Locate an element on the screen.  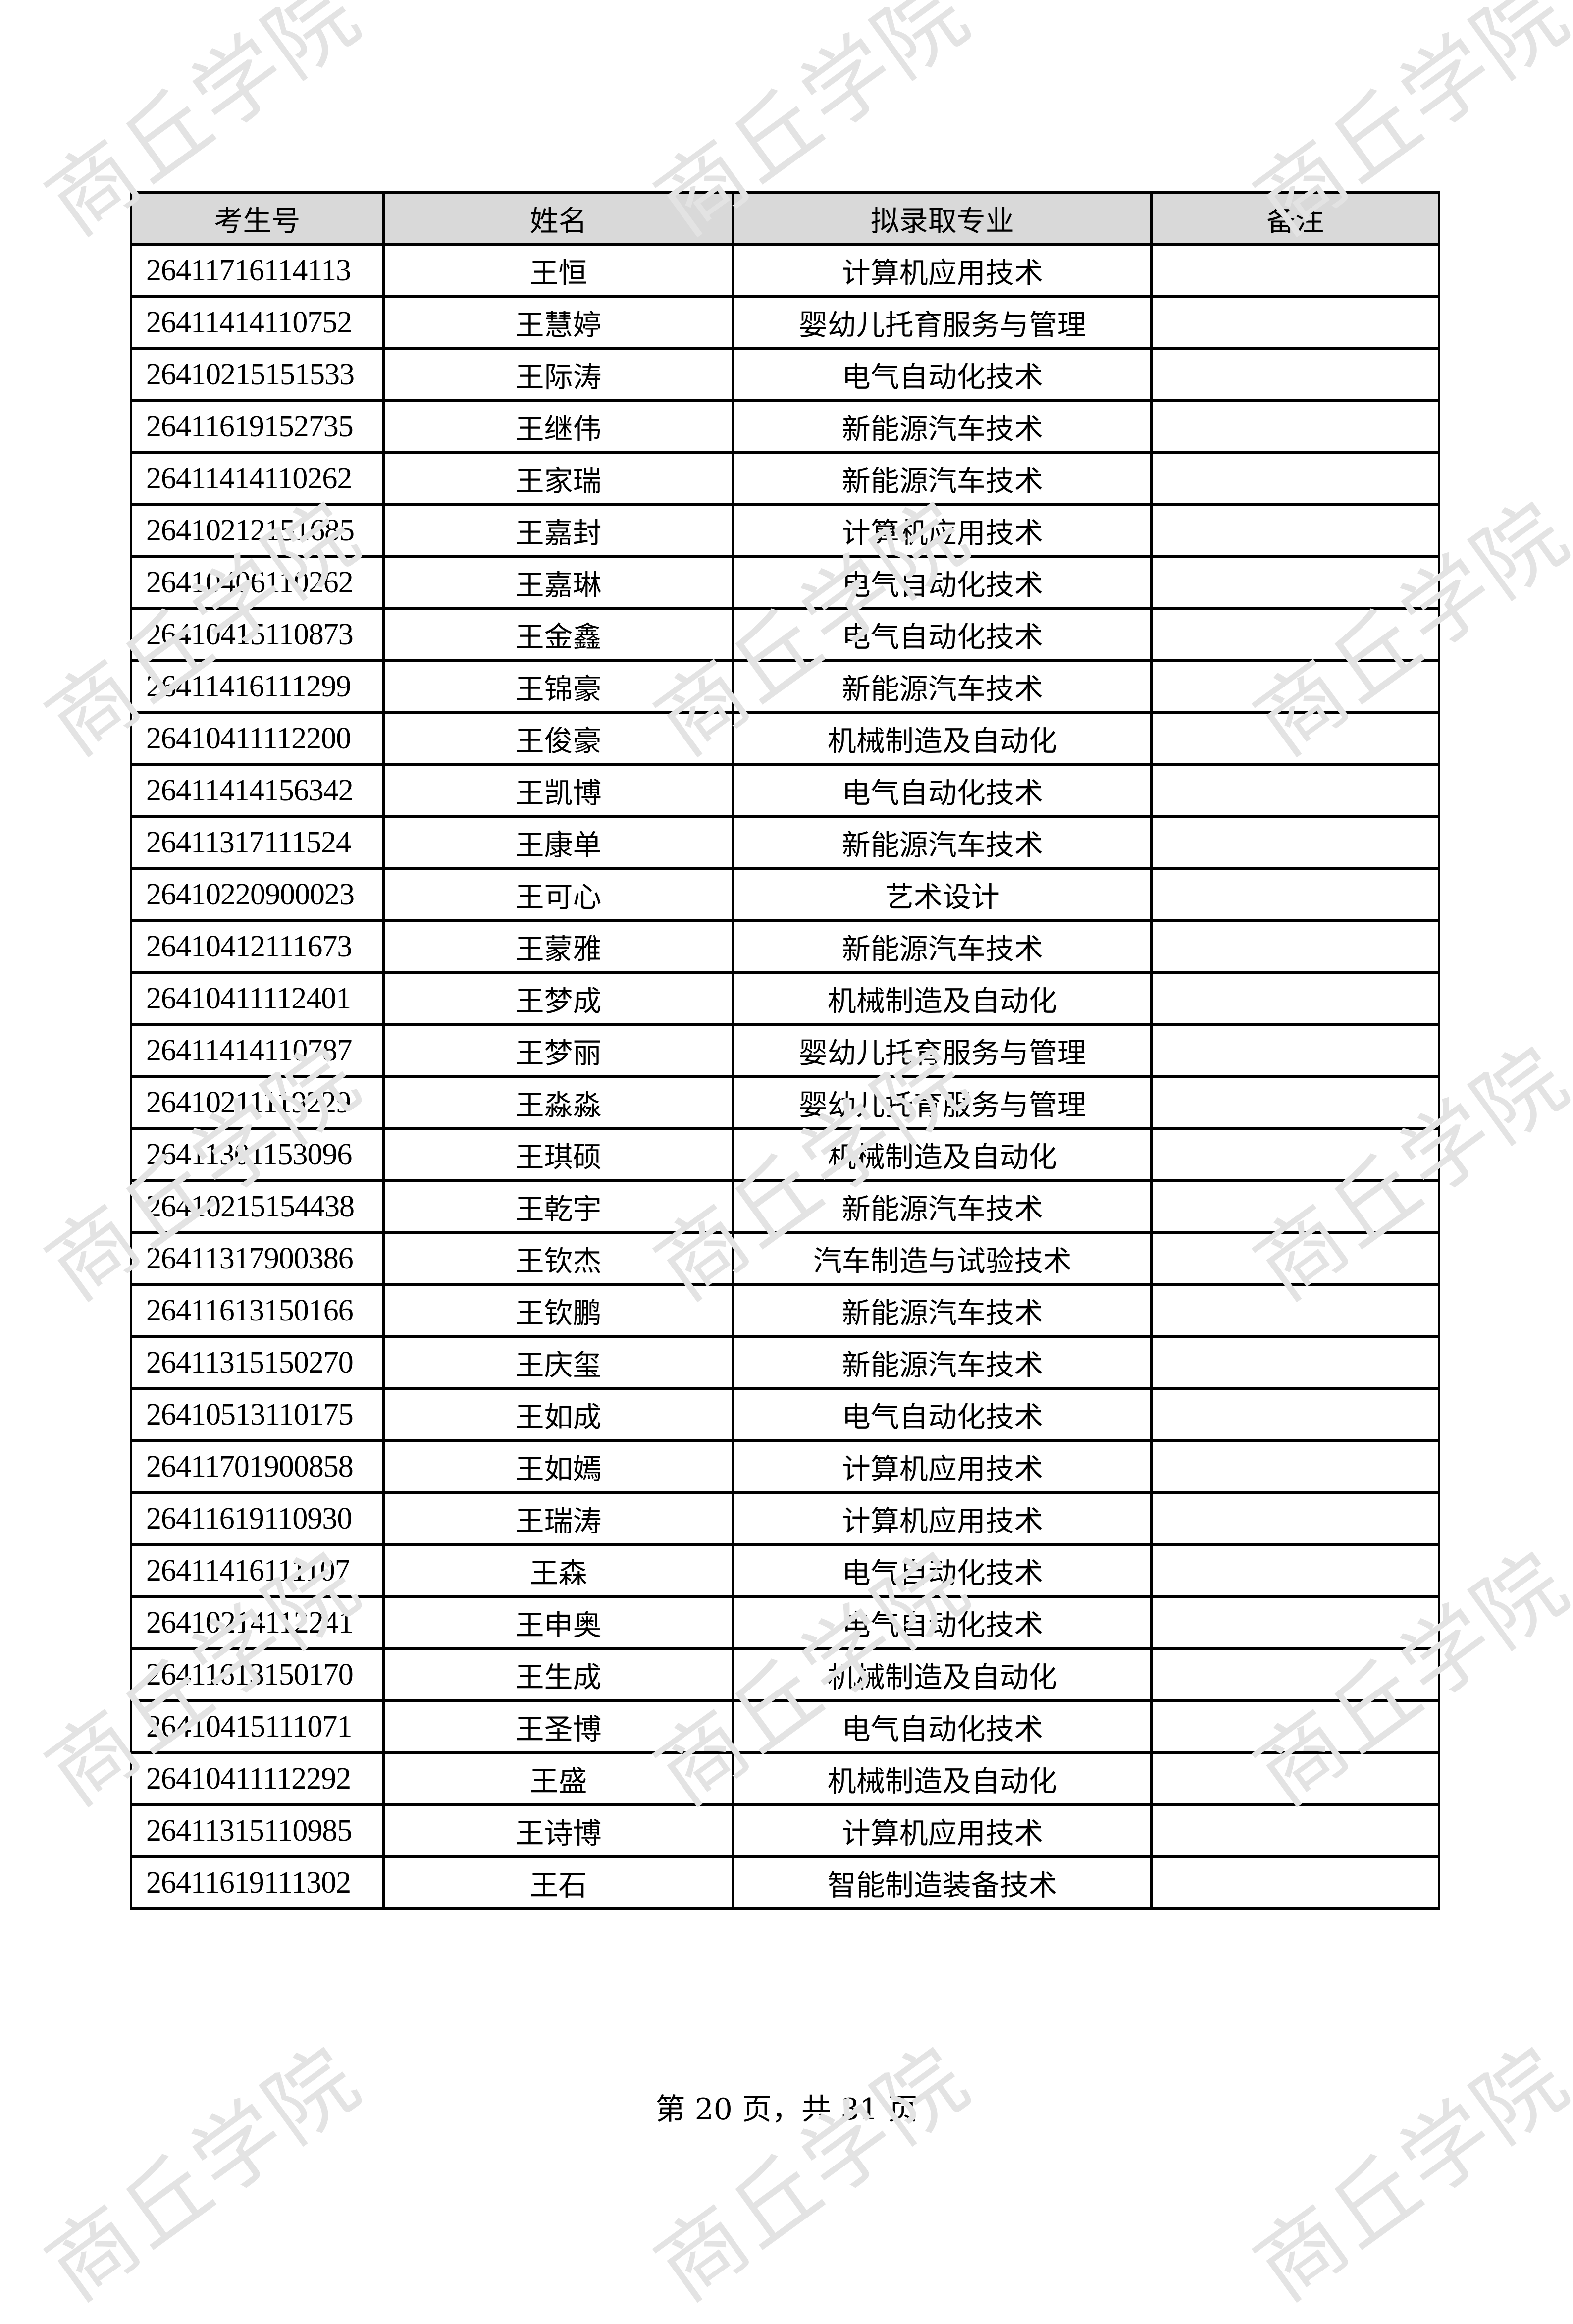
cell-major: 汽车制造与试验技术 is located at coordinates (943, 1258).